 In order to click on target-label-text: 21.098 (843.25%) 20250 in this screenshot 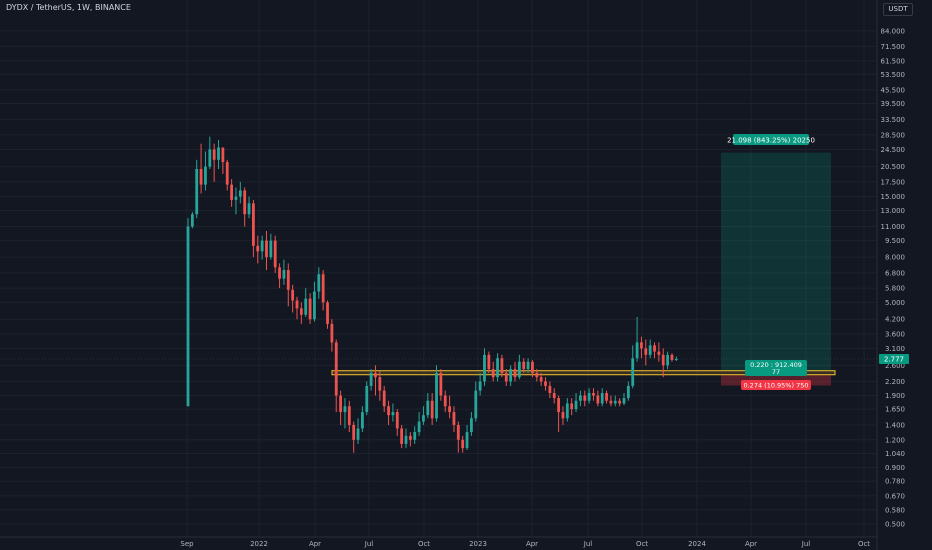, I will do `click(771, 141)`.